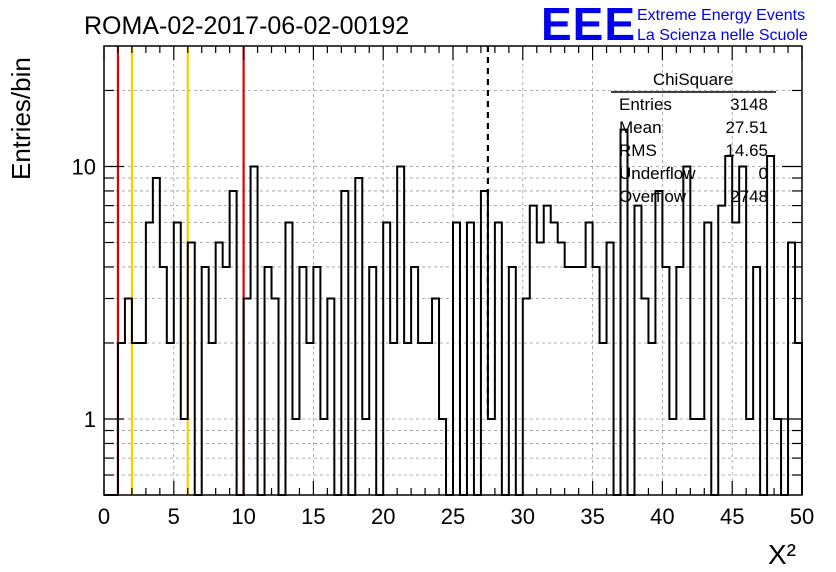 This screenshot has height=572, width=836. What do you see at coordinates (749, 196) in the screenshot?
I see `stat-value-overflow: 2748` at bounding box center [749, 196].